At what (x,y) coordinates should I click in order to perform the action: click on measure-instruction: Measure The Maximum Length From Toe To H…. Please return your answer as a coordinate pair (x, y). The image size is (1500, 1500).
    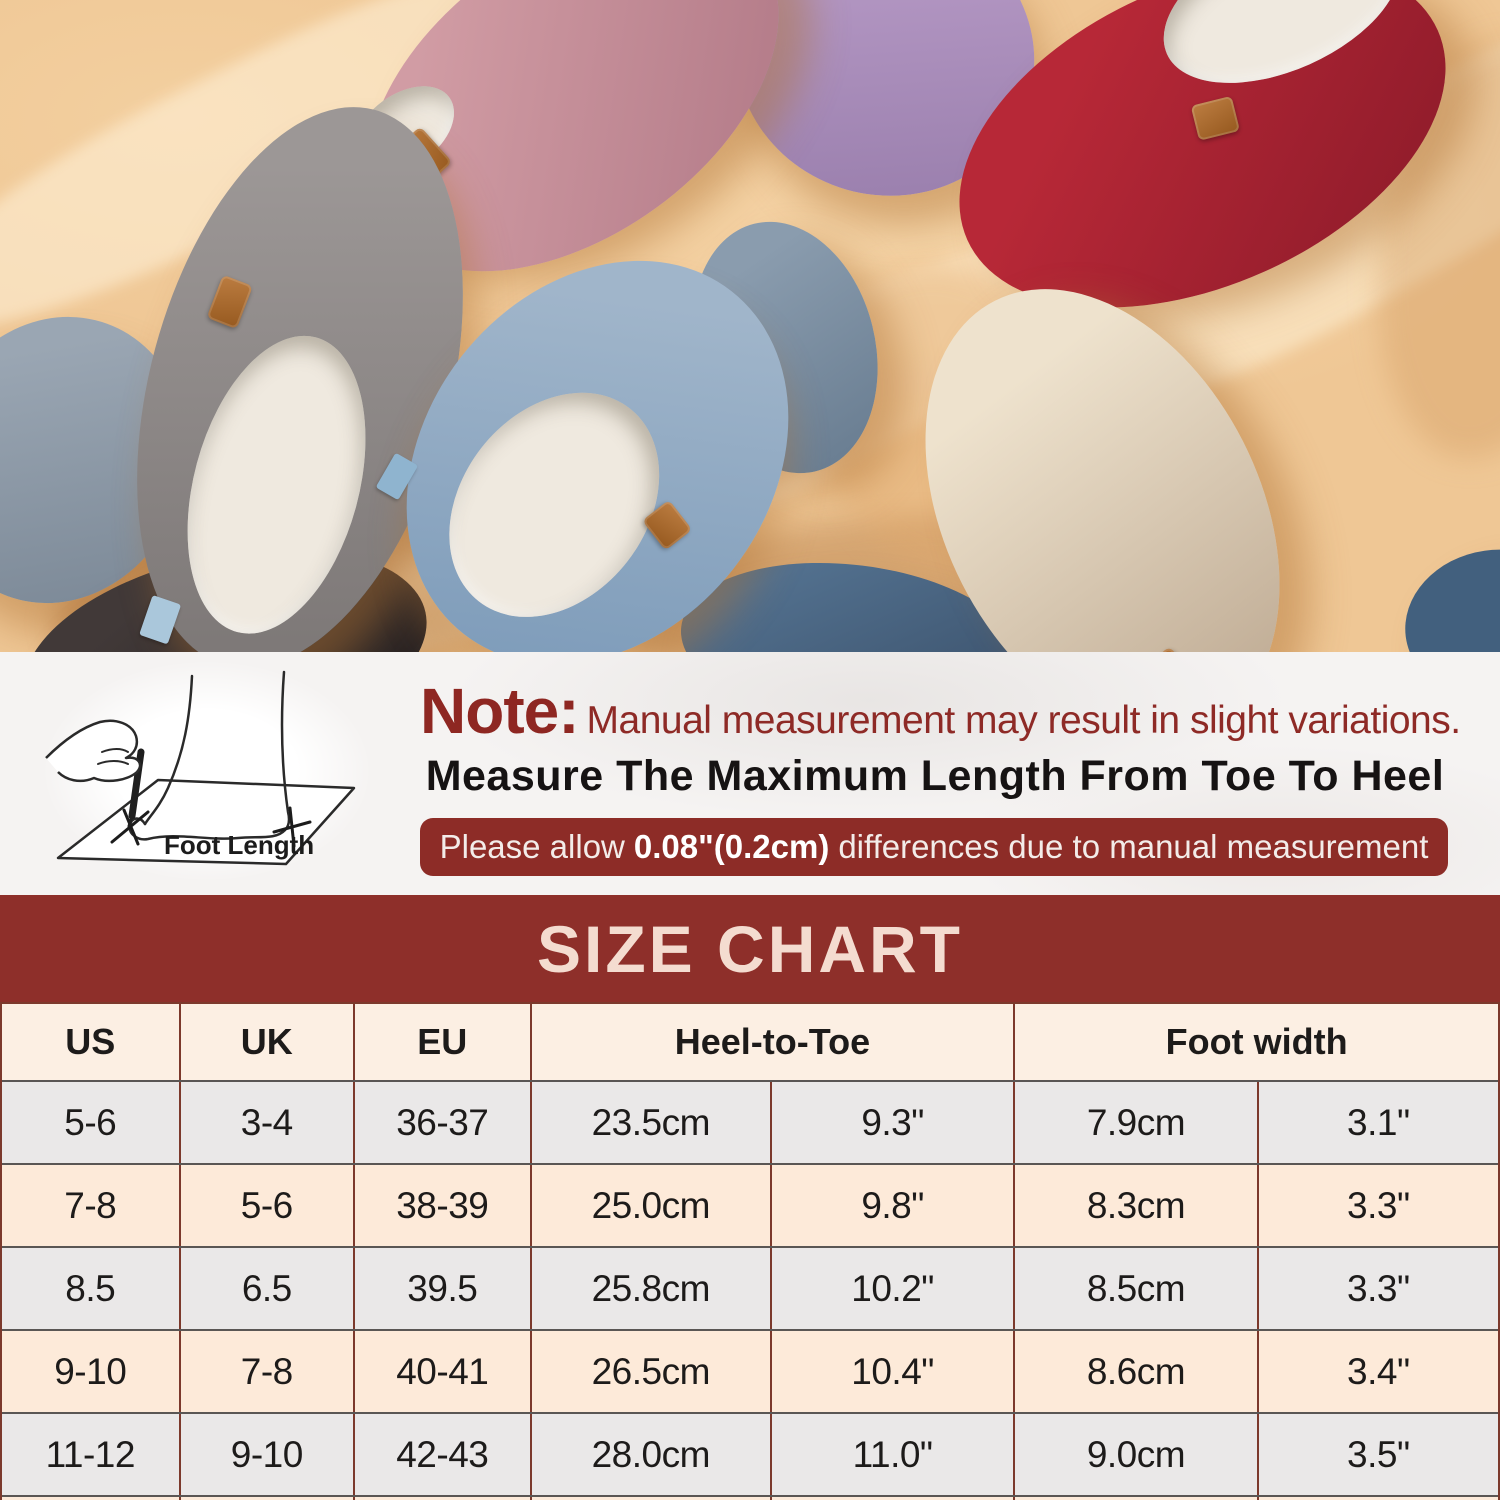
    Looking at the image, I should click on (935, 776).